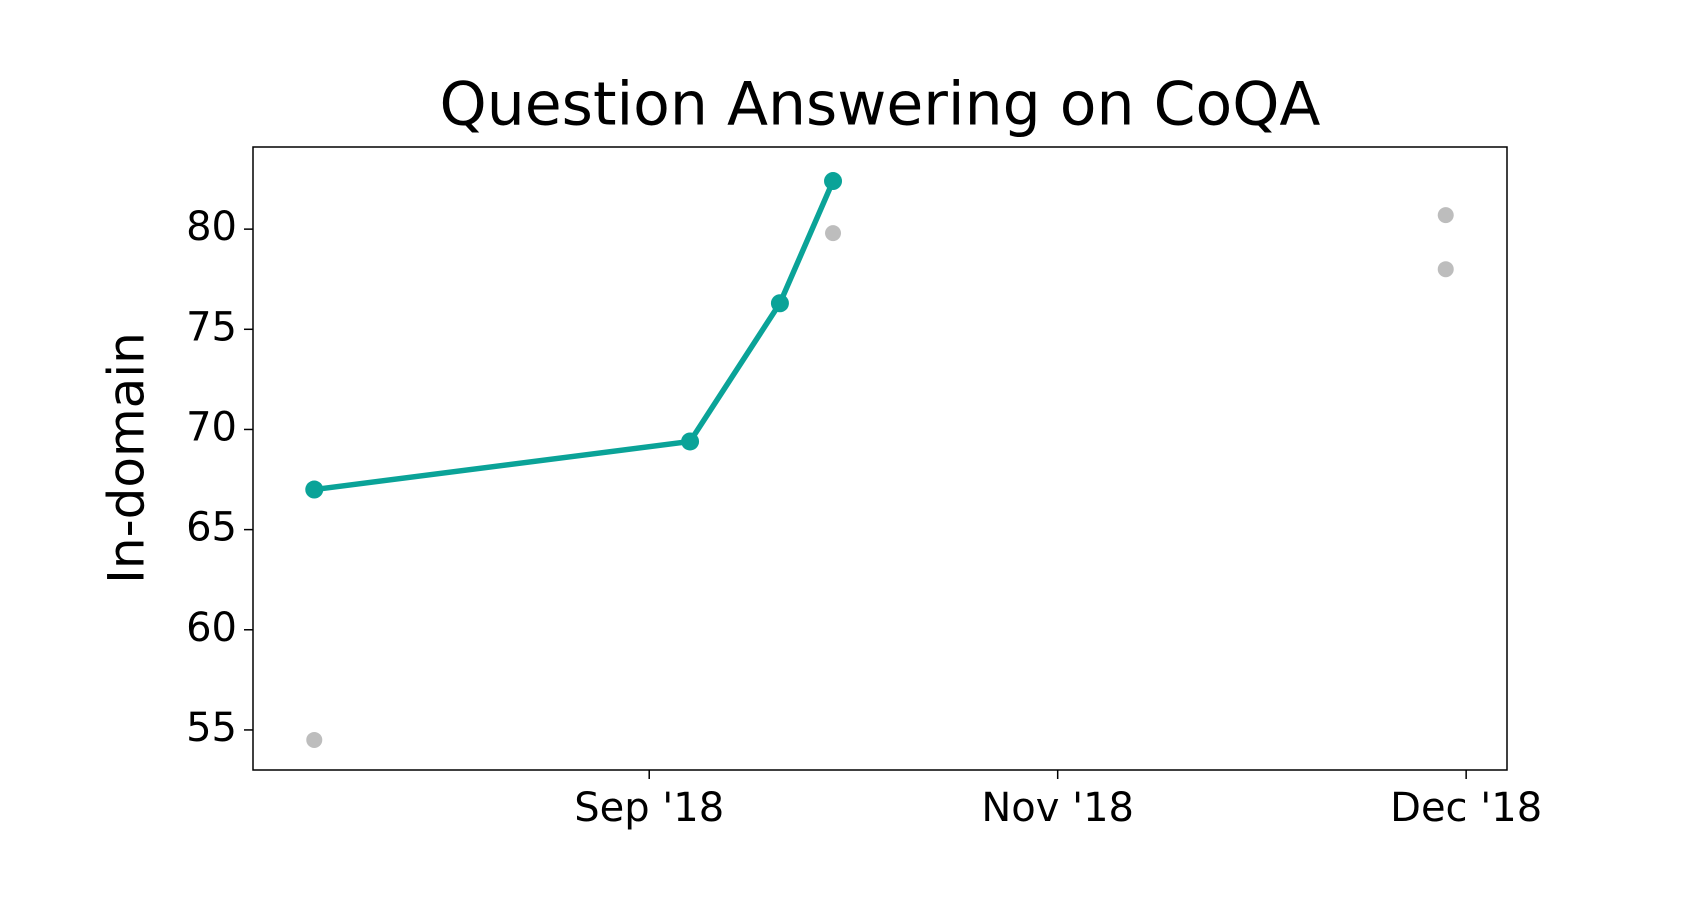 The width and height of the screenshot is (1700, 900). I want to click on y-tick-label: 55, so click(211, 728).